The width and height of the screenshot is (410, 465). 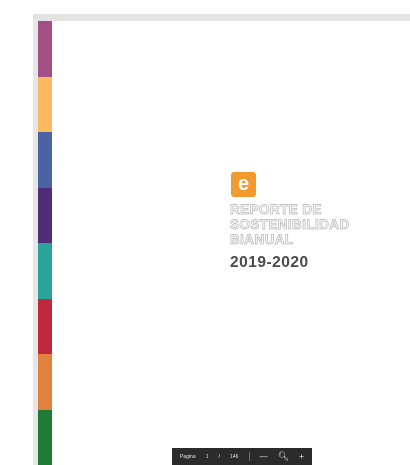 What do you see at coordinates (207, 456) in the screenshot?
I see `current-page-input: 1` at bounding box center [207, 456].